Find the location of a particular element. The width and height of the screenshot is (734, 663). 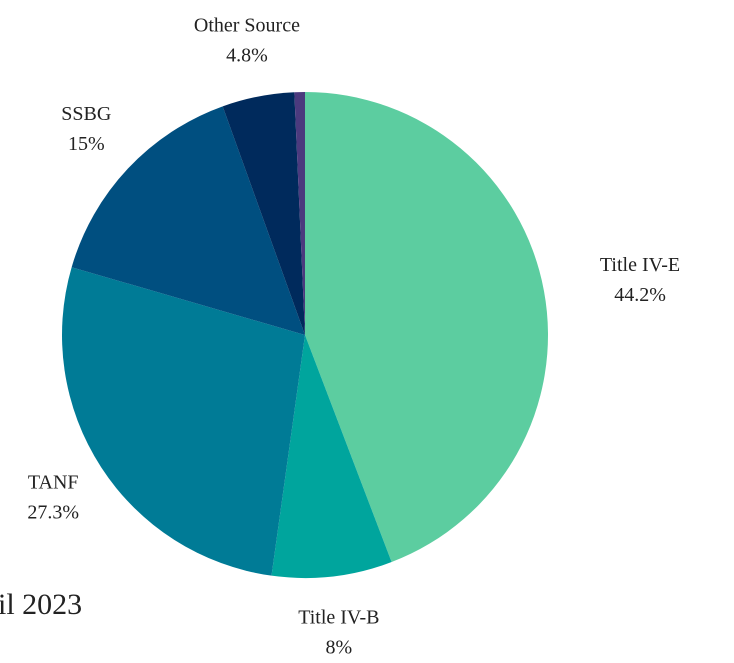

slice-value: 4.8% is located at coordinates (247, 55).